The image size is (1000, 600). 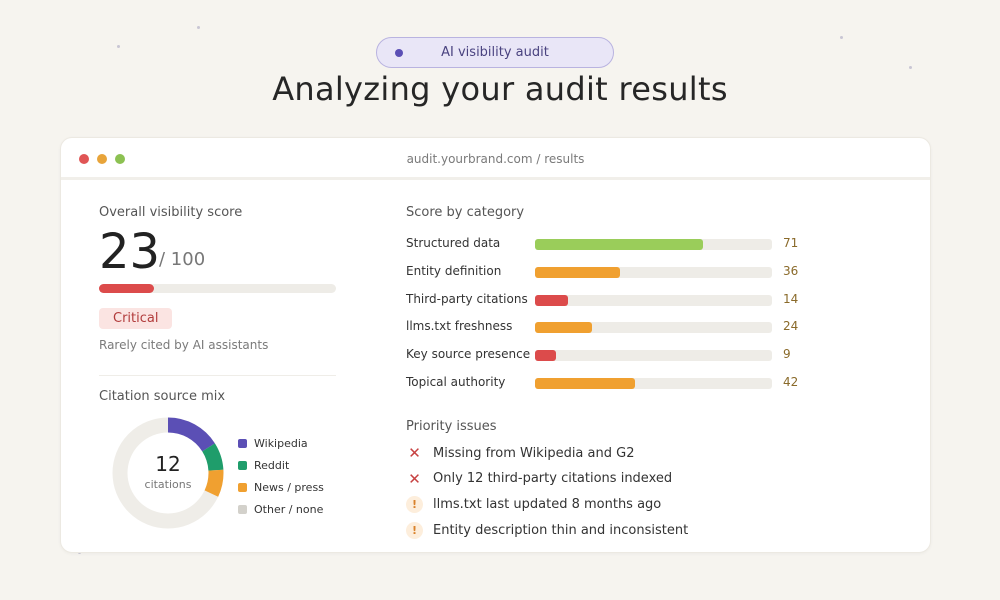 I want to click on category-name: llms.txt freshness, so click(x=459, y=326).